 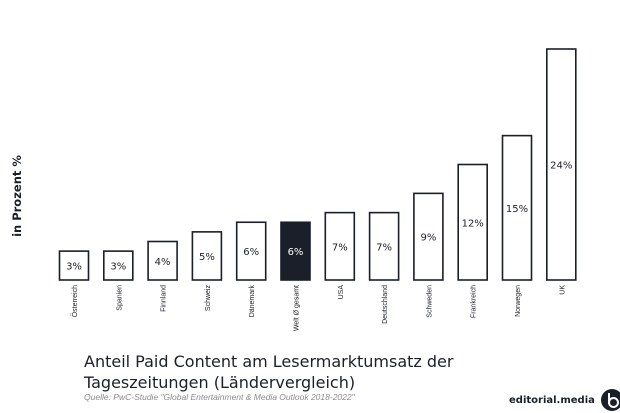 I want to click on x-tick-label: Schweden, so click(x=429, y=301).